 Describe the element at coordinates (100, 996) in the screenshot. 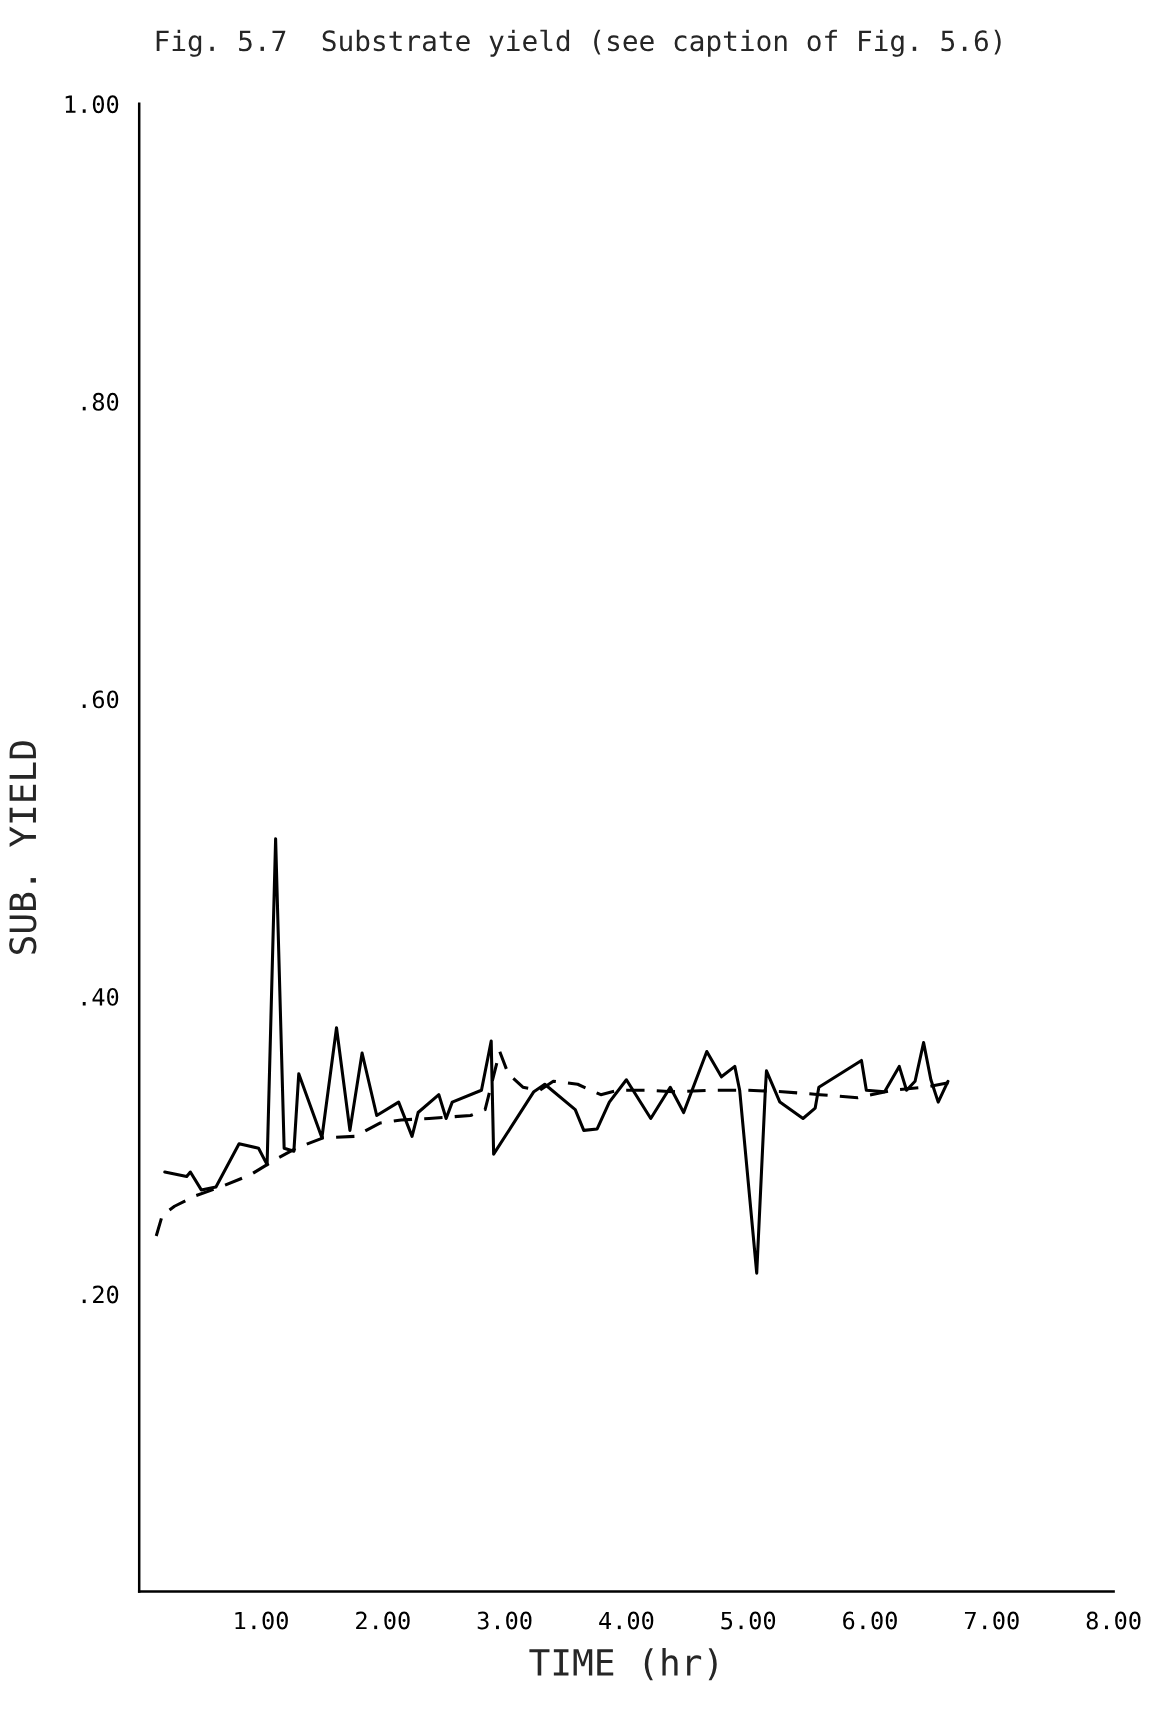

I see `y-tick-label: .40` at that location.